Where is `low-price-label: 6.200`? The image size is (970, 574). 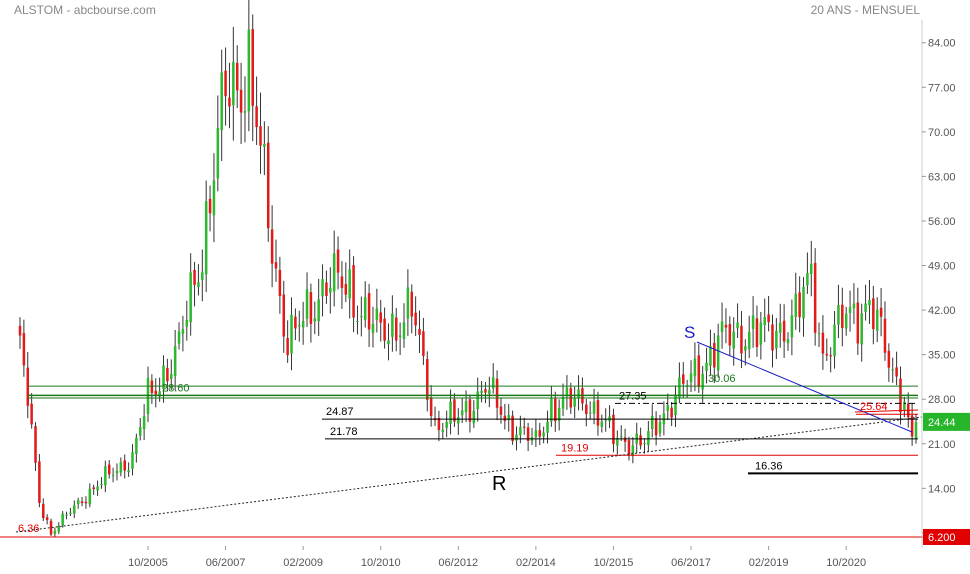 low-price-label: 6.200 is located at coordinates (942, 538).